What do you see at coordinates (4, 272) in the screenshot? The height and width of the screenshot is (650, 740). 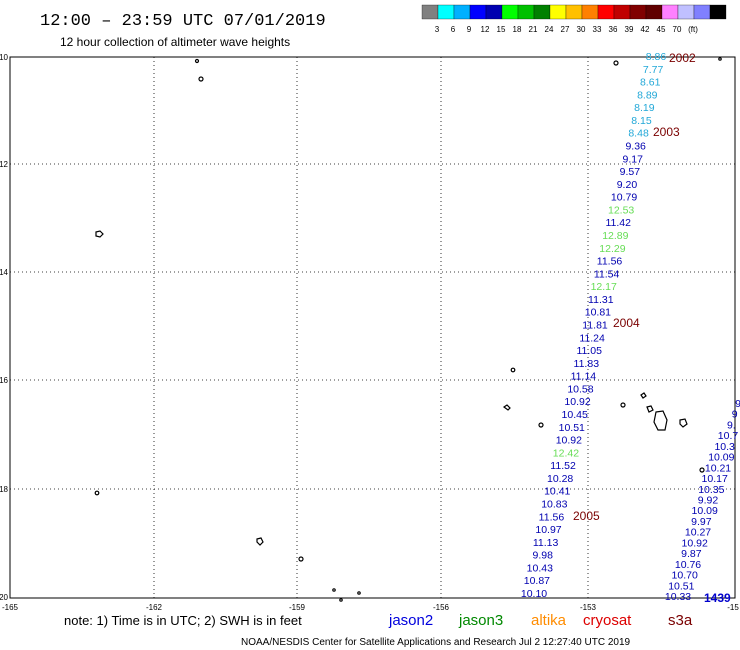 I see `latitude-tick-label: -14` at bounding box center [4, 272].